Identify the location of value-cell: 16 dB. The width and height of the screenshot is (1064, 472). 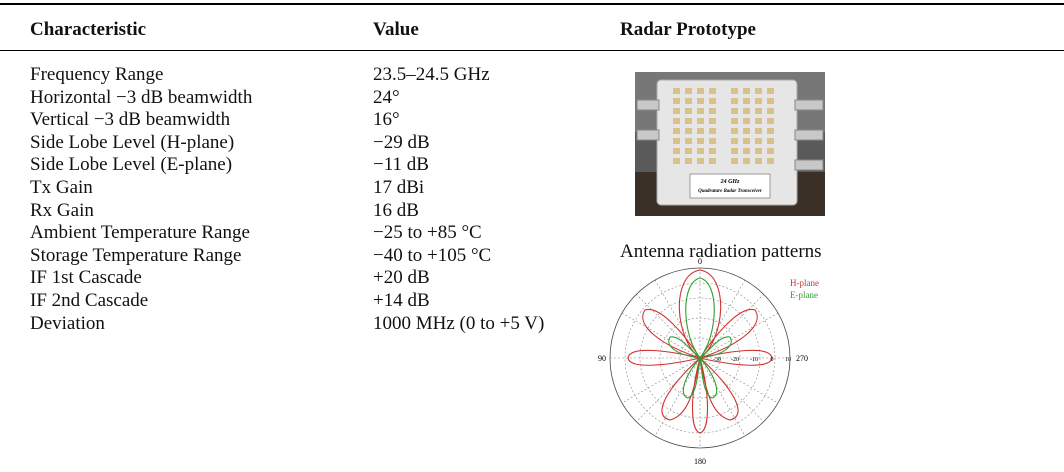
(396, 210).